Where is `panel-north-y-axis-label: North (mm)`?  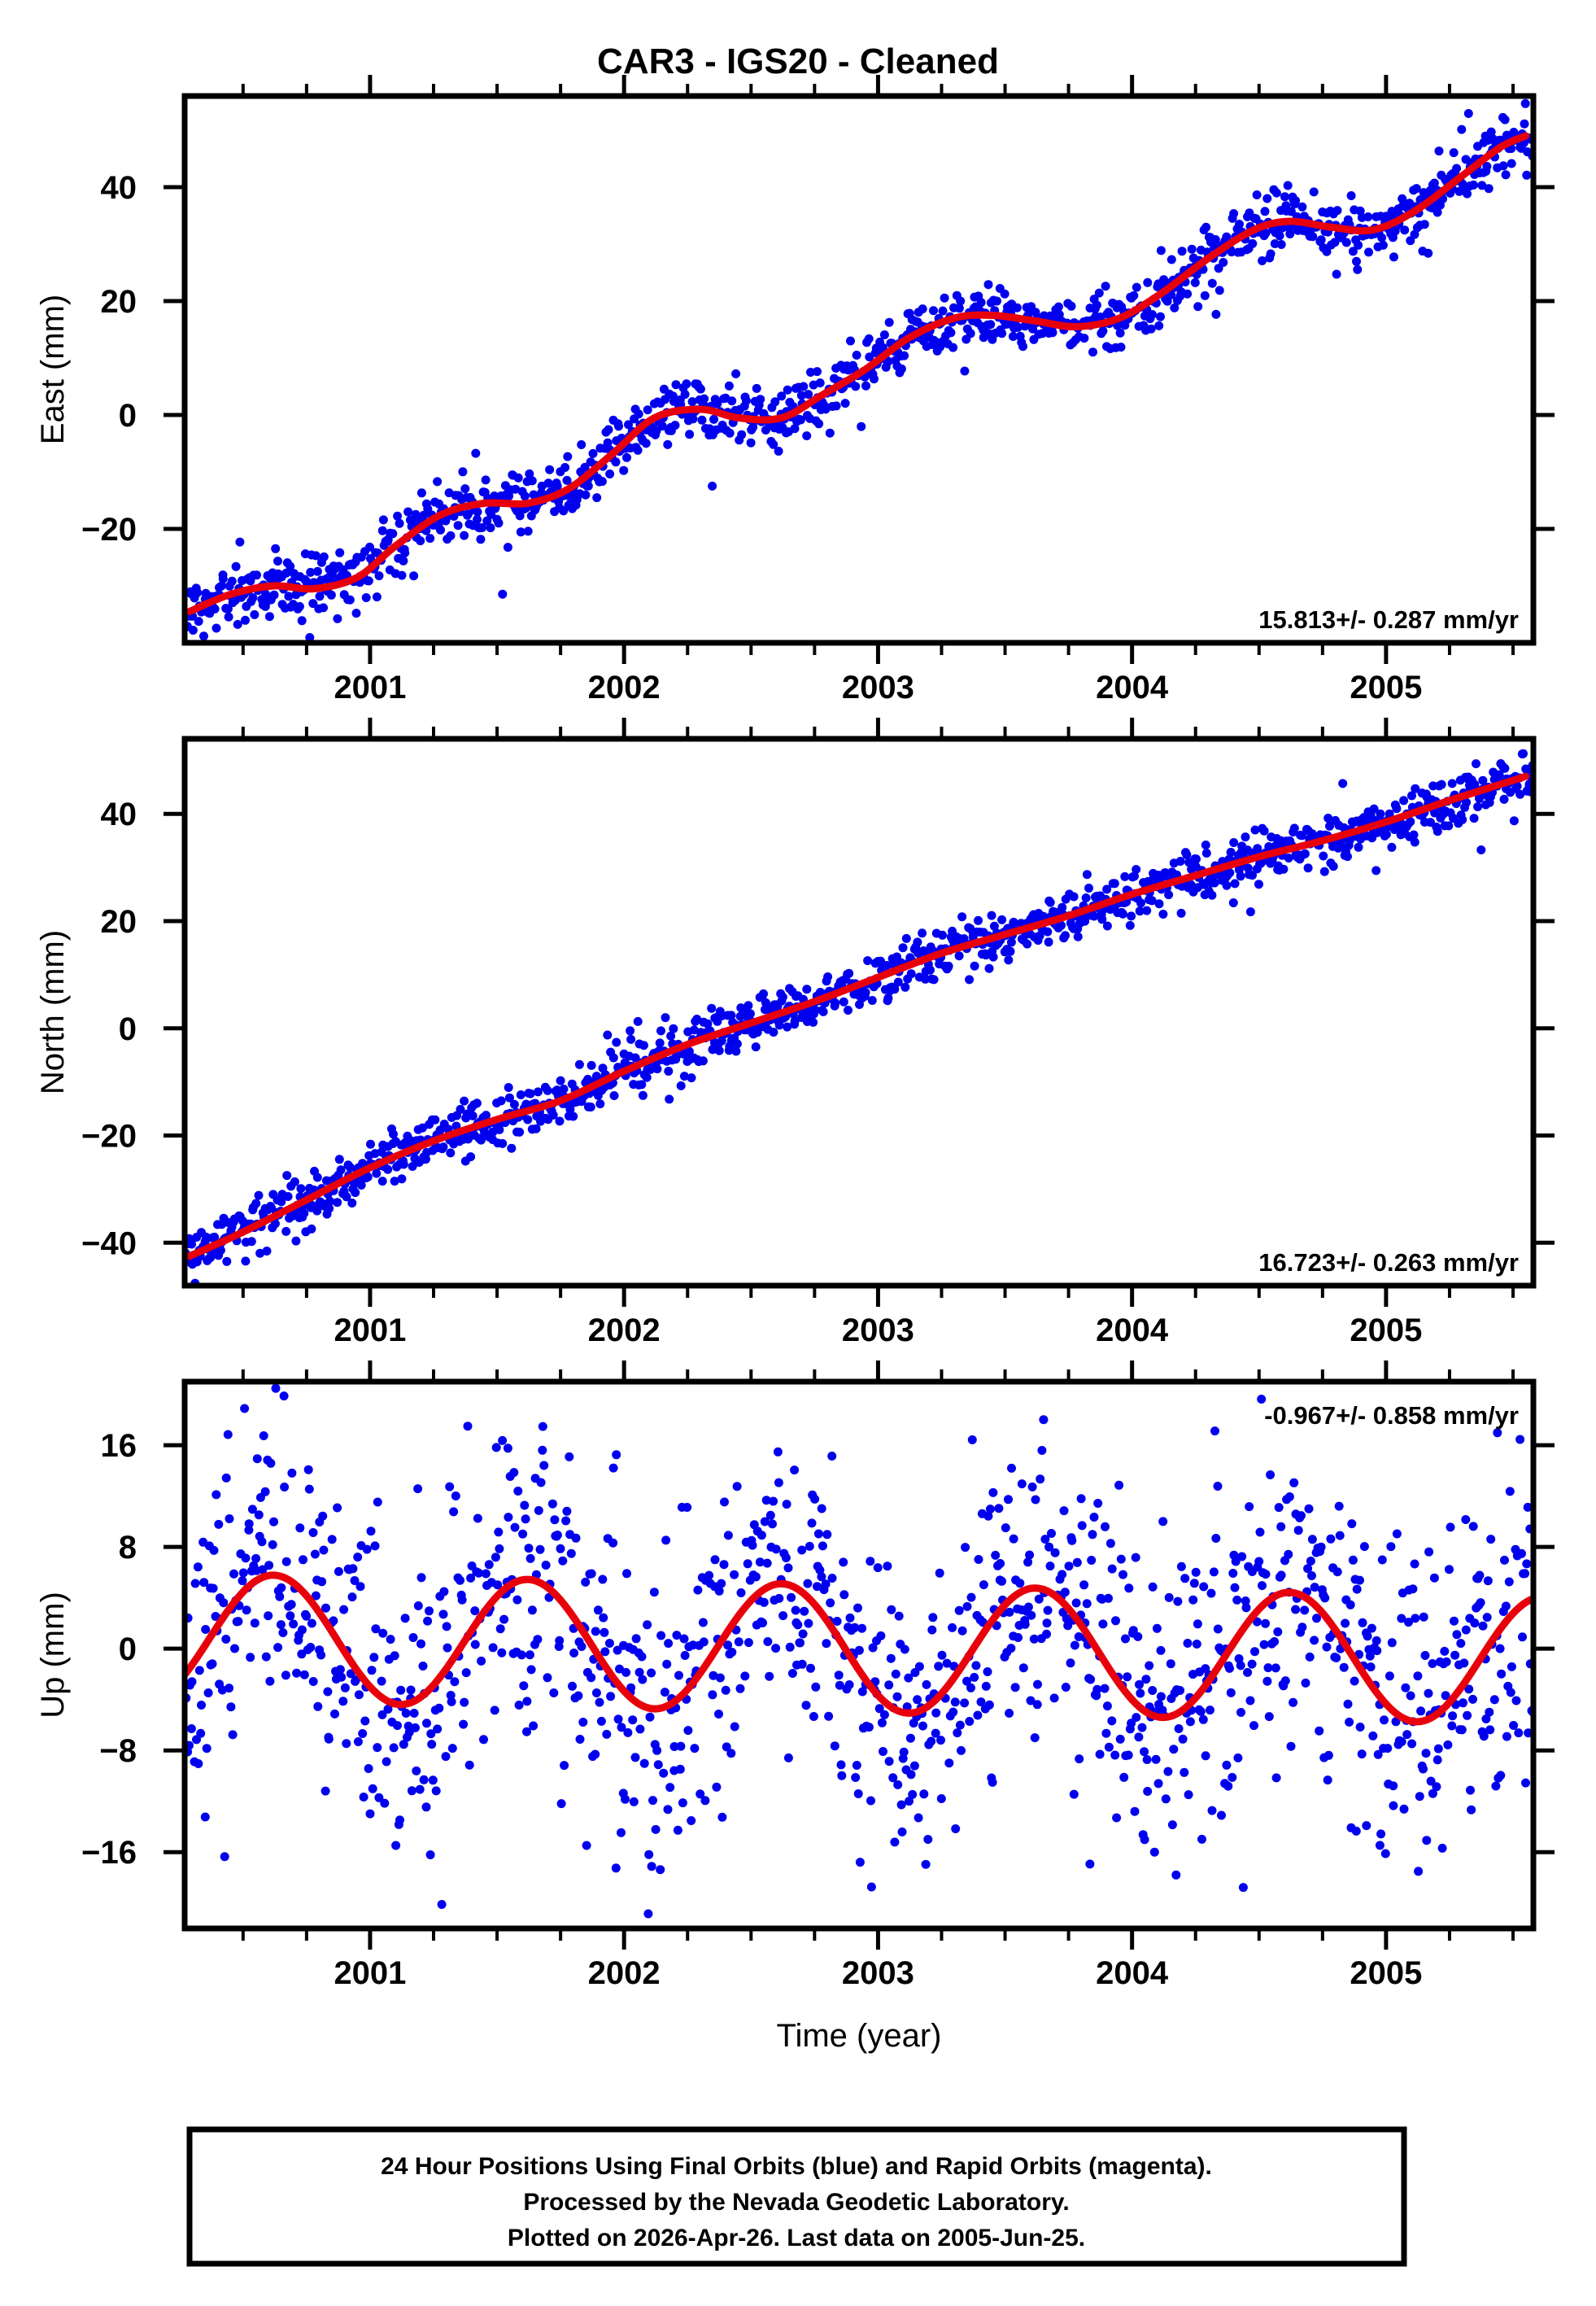 panel-north-y-axis-label: North (mm) is located at coordinates (53, 1012).